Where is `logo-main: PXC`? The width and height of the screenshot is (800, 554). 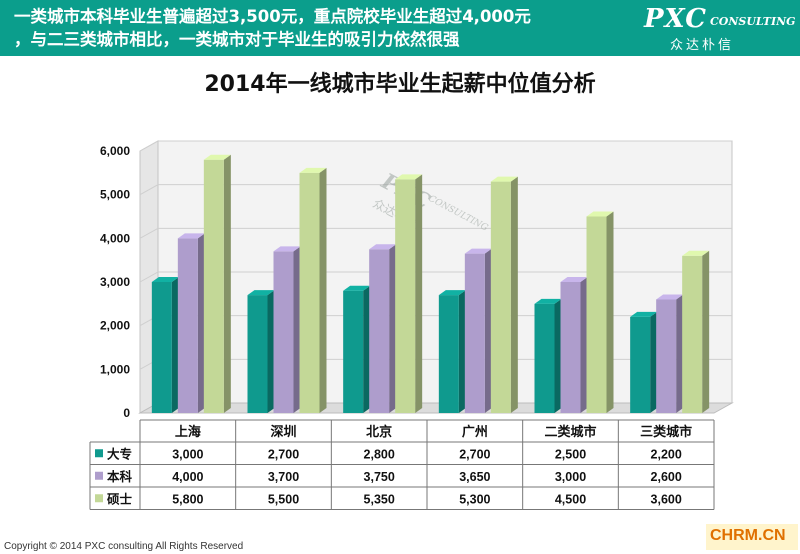 logo-main: PXC is located at coordinates (675, 19).